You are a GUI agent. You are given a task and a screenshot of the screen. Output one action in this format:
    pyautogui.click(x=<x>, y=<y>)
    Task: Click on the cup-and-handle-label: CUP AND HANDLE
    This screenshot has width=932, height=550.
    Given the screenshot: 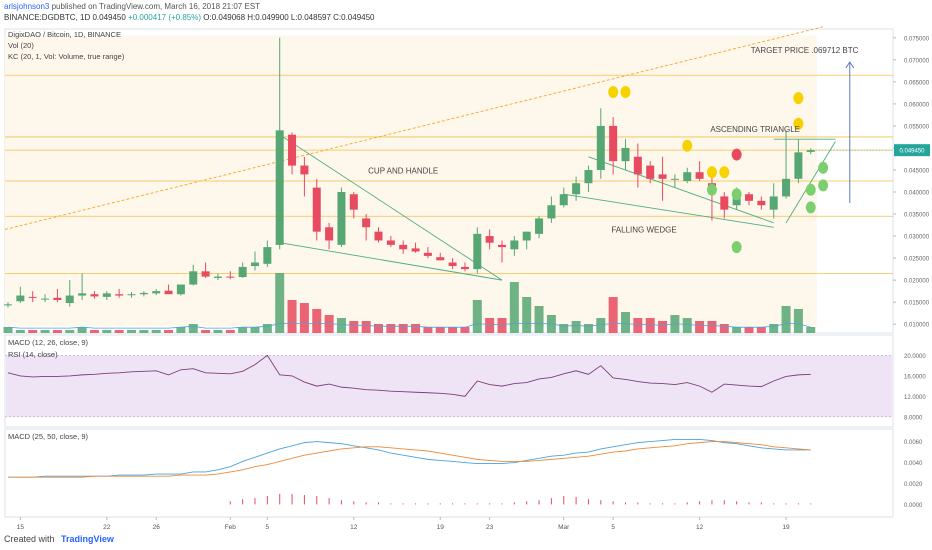 What is the action you would take?
    pyautogui.click(x=403, y=171)
    